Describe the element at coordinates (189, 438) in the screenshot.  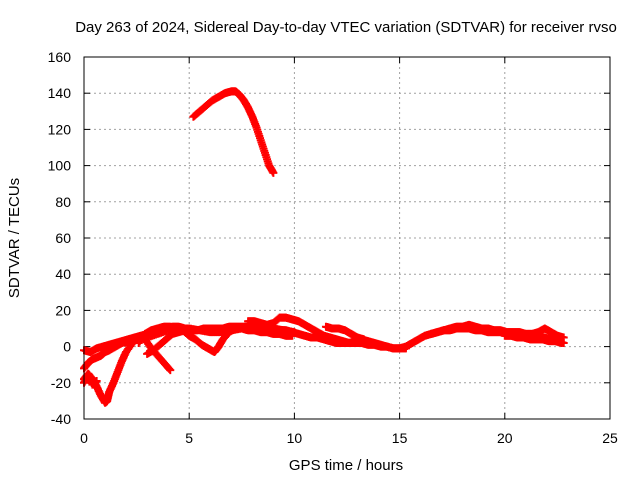
I see `x-tick-label: 5` at that location.